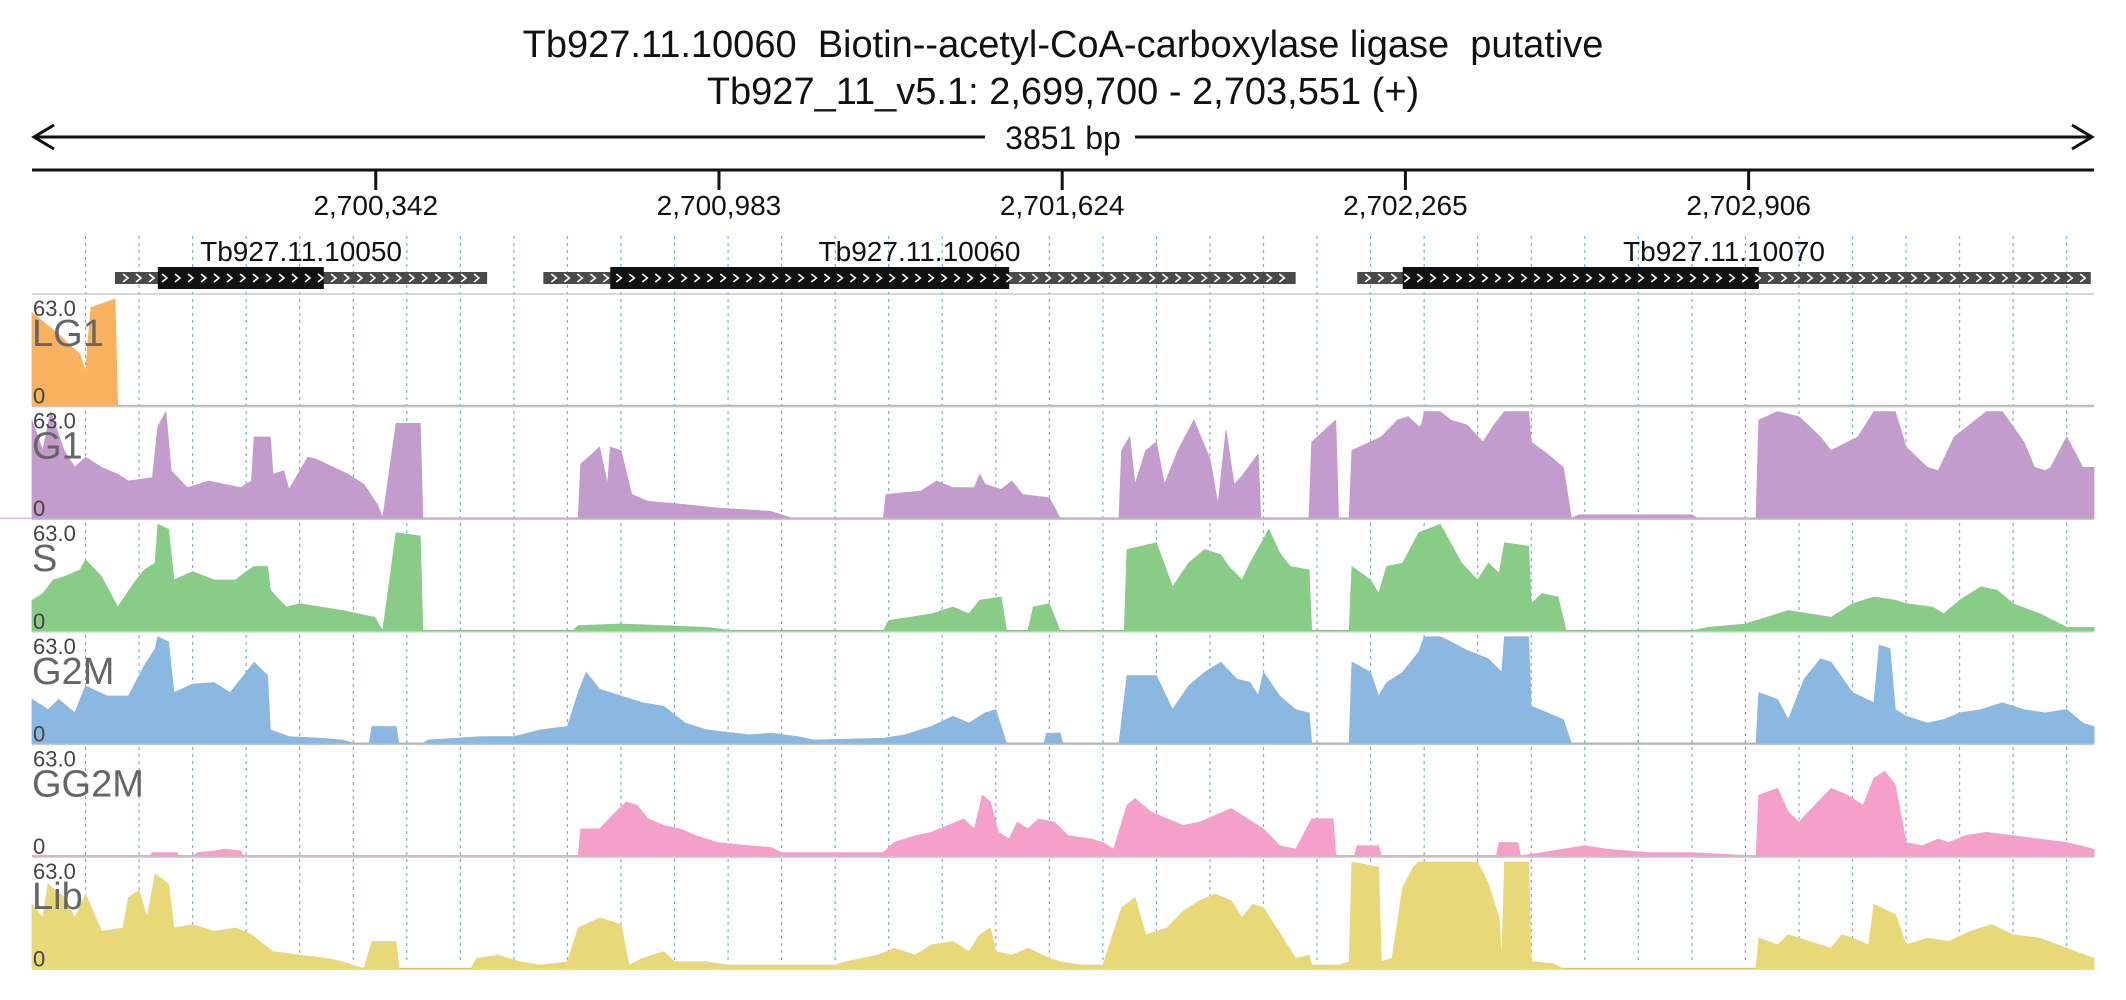 This screenshot has height=1000, width=2126. What do you see at coordinates (1063, 138) in the screenshot?
I see `span-label: 3851 bp` at bounding box center [1063, 138].